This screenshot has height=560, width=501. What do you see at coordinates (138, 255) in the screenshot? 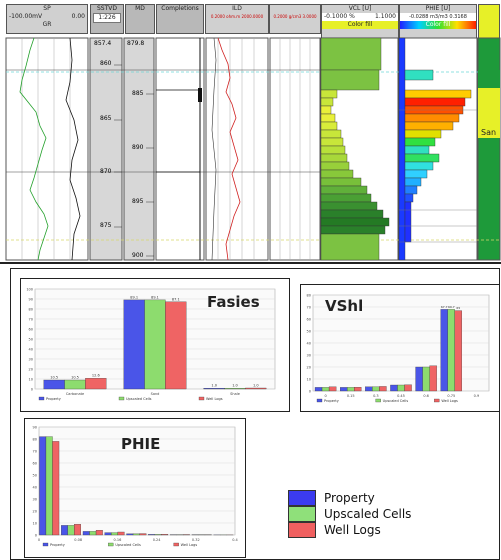
I see `md-tick-900: 900` at bounding box center [138, 255].